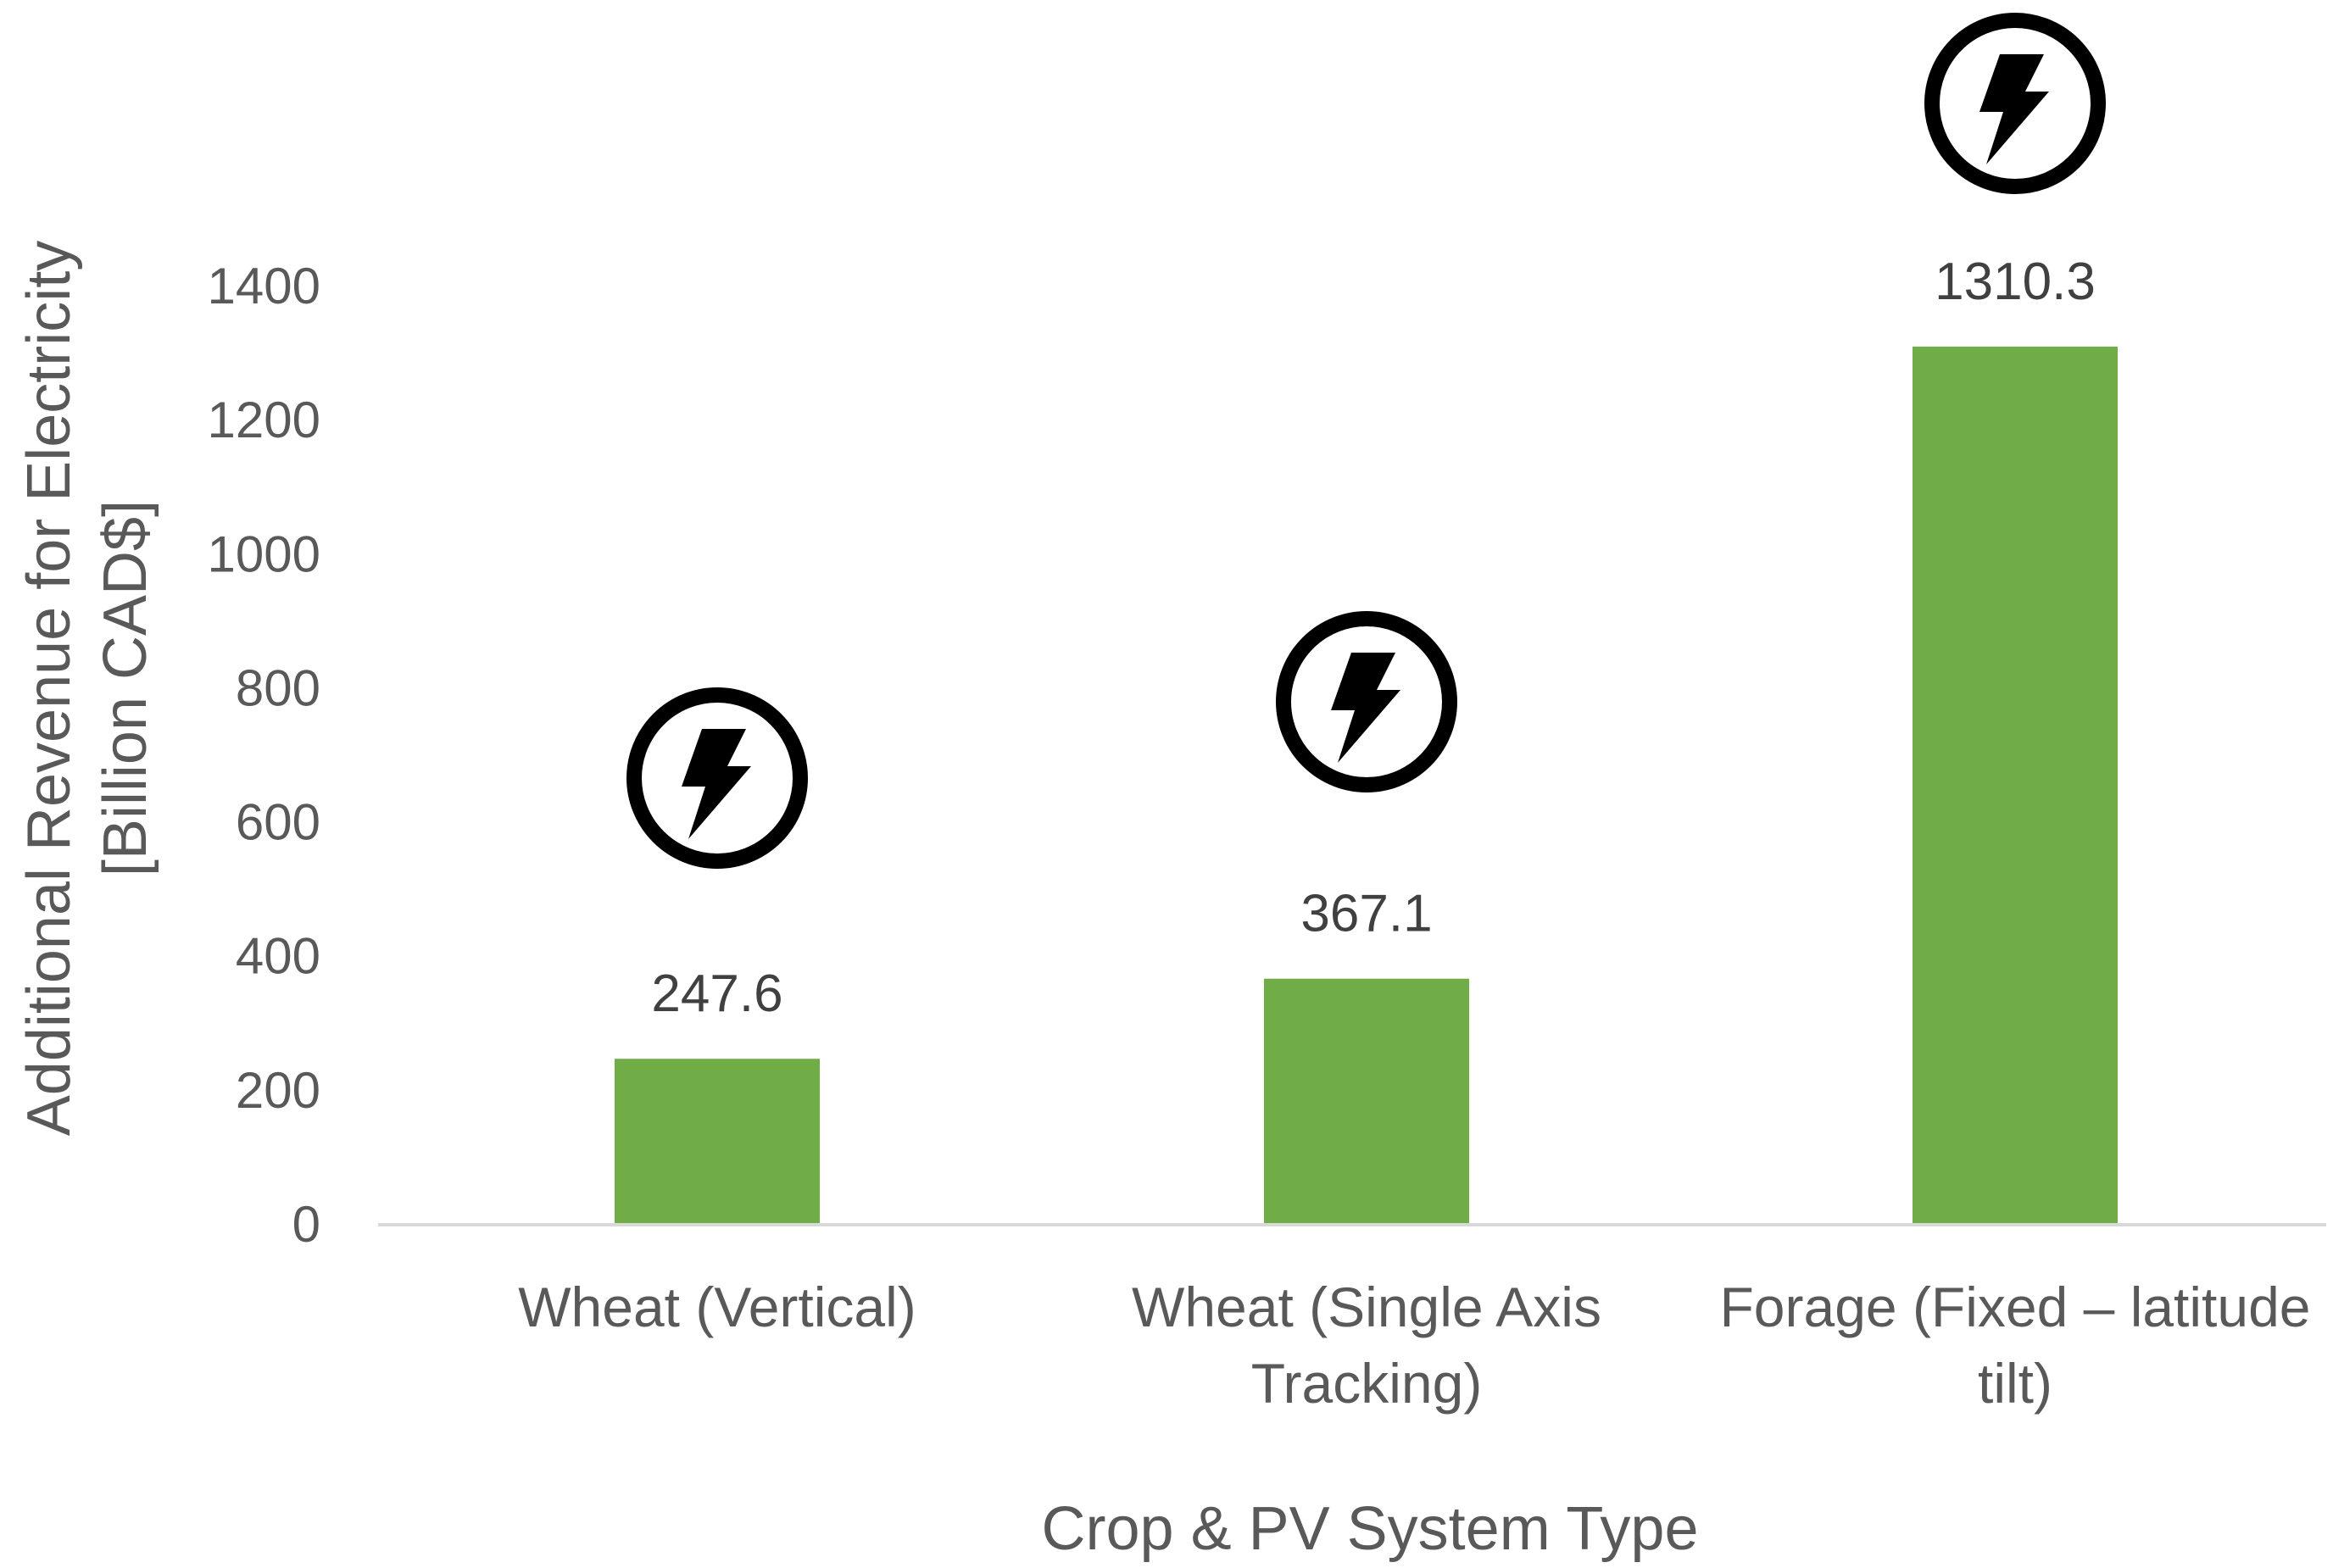  What do you see at coordinates (1366, 1345) in the screenshot?
I see `x-category-label: Wheat (Single Axis Tracking)` at bounding box center [1366, 1345].